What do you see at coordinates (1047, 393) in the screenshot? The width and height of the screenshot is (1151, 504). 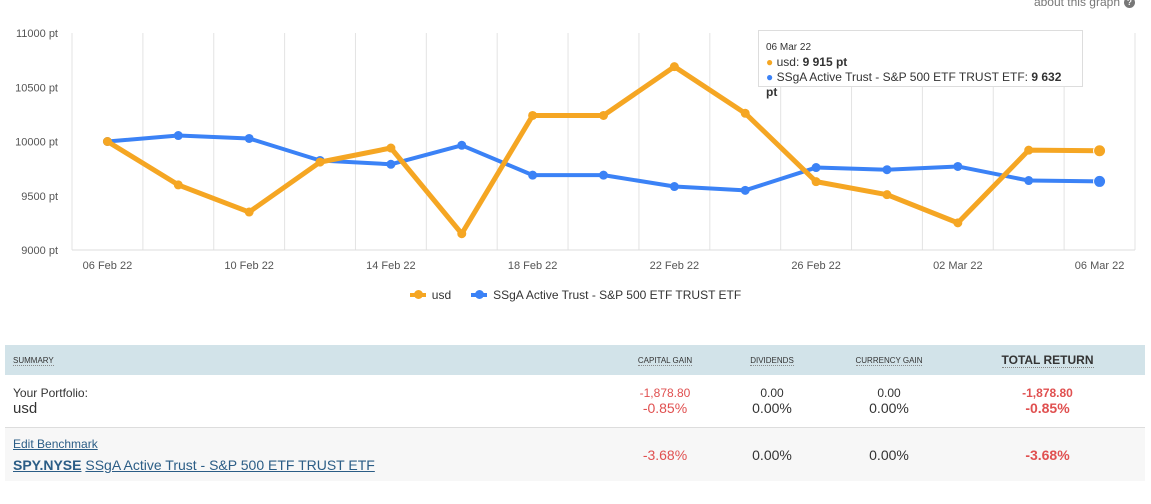 I see `total-value: -1,878.80` at bounding box center [1047, 393].